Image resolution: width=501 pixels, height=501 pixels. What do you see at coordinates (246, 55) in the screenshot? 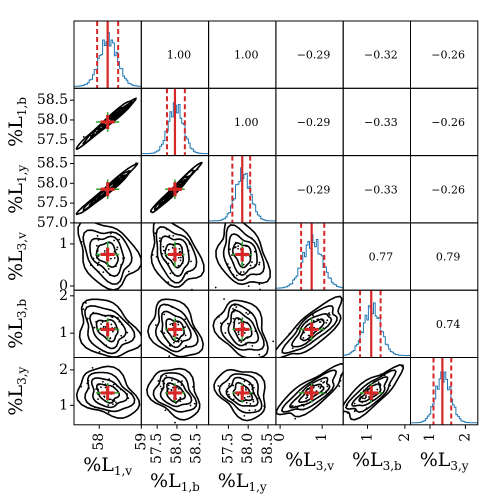
I see `correlation-value-0-2: 1.00` at bounding box center [246, 55].